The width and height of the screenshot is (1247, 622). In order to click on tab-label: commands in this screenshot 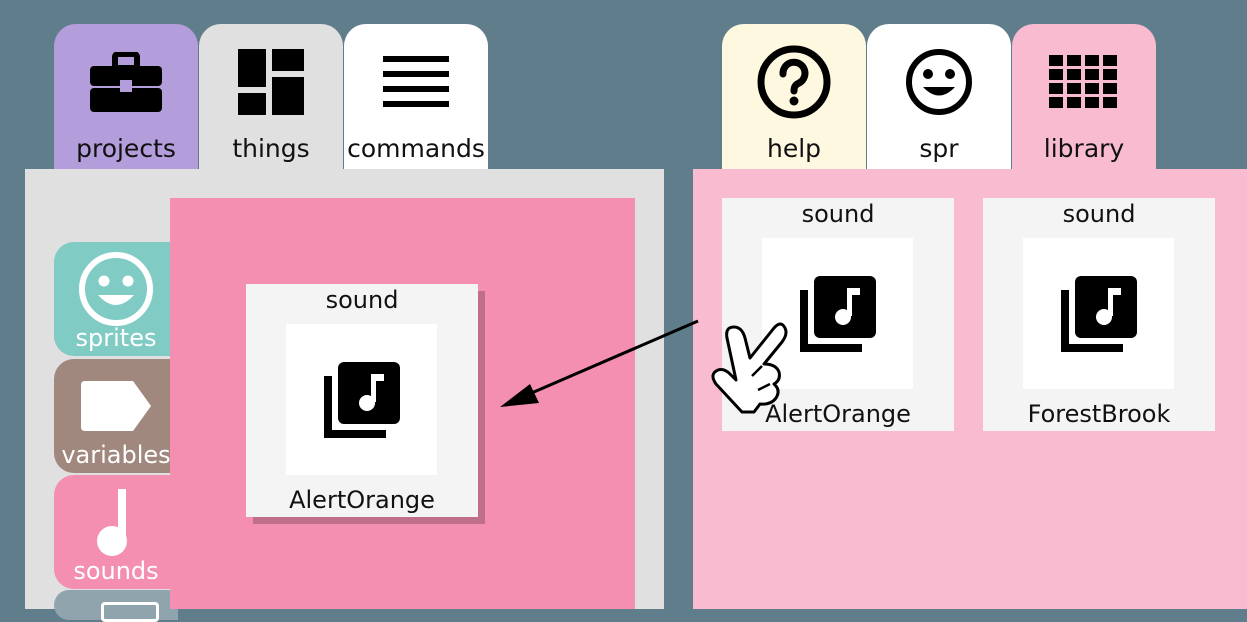, I will do `click(416, 148)`.